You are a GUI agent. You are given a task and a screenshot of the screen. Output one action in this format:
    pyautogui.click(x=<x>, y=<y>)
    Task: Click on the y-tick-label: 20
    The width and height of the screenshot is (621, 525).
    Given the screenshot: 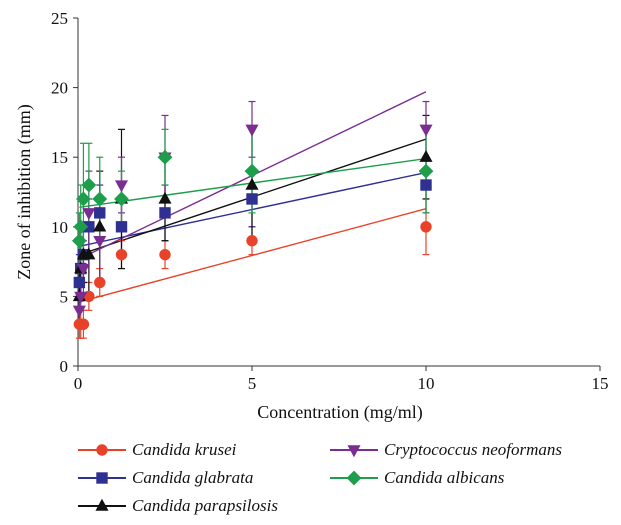 What is the action you would take?
    pyautogui.click(x=59, y=88)
    